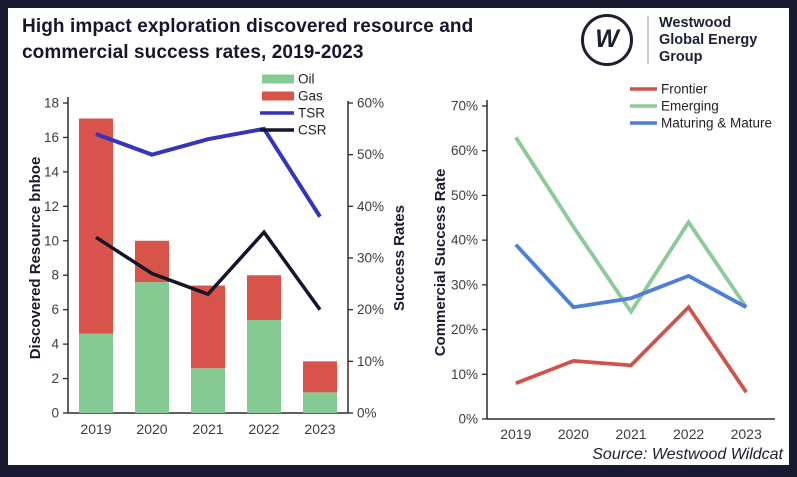  What do you see at coordinates (370, 309) in the screenshot?
I see `y-tick-label-right: 20%` at bounding box center [370, 309].